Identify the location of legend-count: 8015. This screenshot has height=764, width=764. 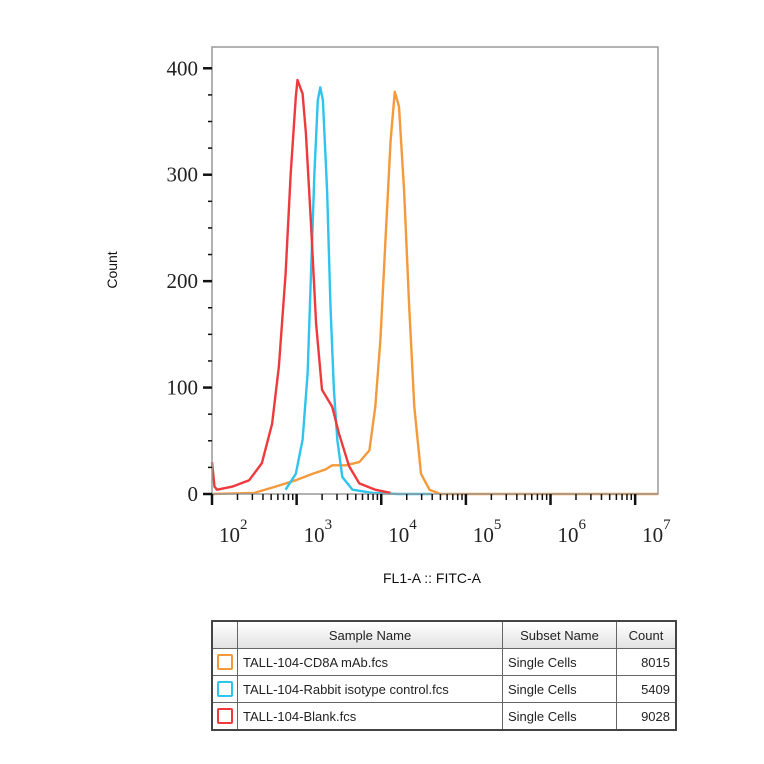
(646, 662).